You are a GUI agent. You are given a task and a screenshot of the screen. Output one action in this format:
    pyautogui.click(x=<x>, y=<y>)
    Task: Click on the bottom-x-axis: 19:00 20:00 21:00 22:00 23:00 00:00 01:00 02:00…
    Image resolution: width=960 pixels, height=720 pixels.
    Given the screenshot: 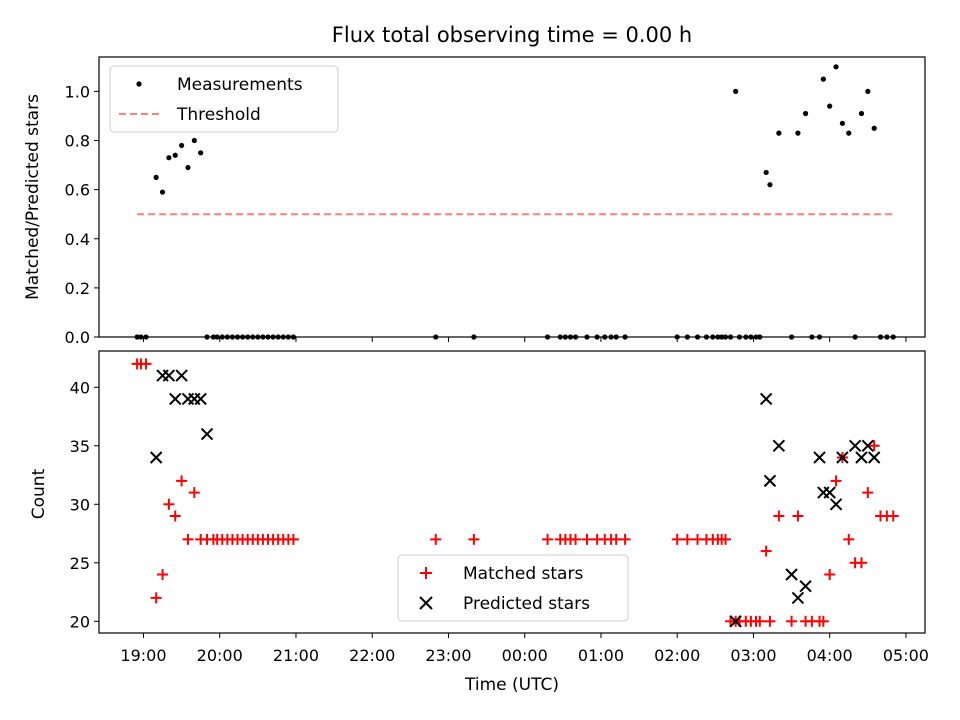 What is the action you would take?
    pyautogui.click(x=524, y=649)
    